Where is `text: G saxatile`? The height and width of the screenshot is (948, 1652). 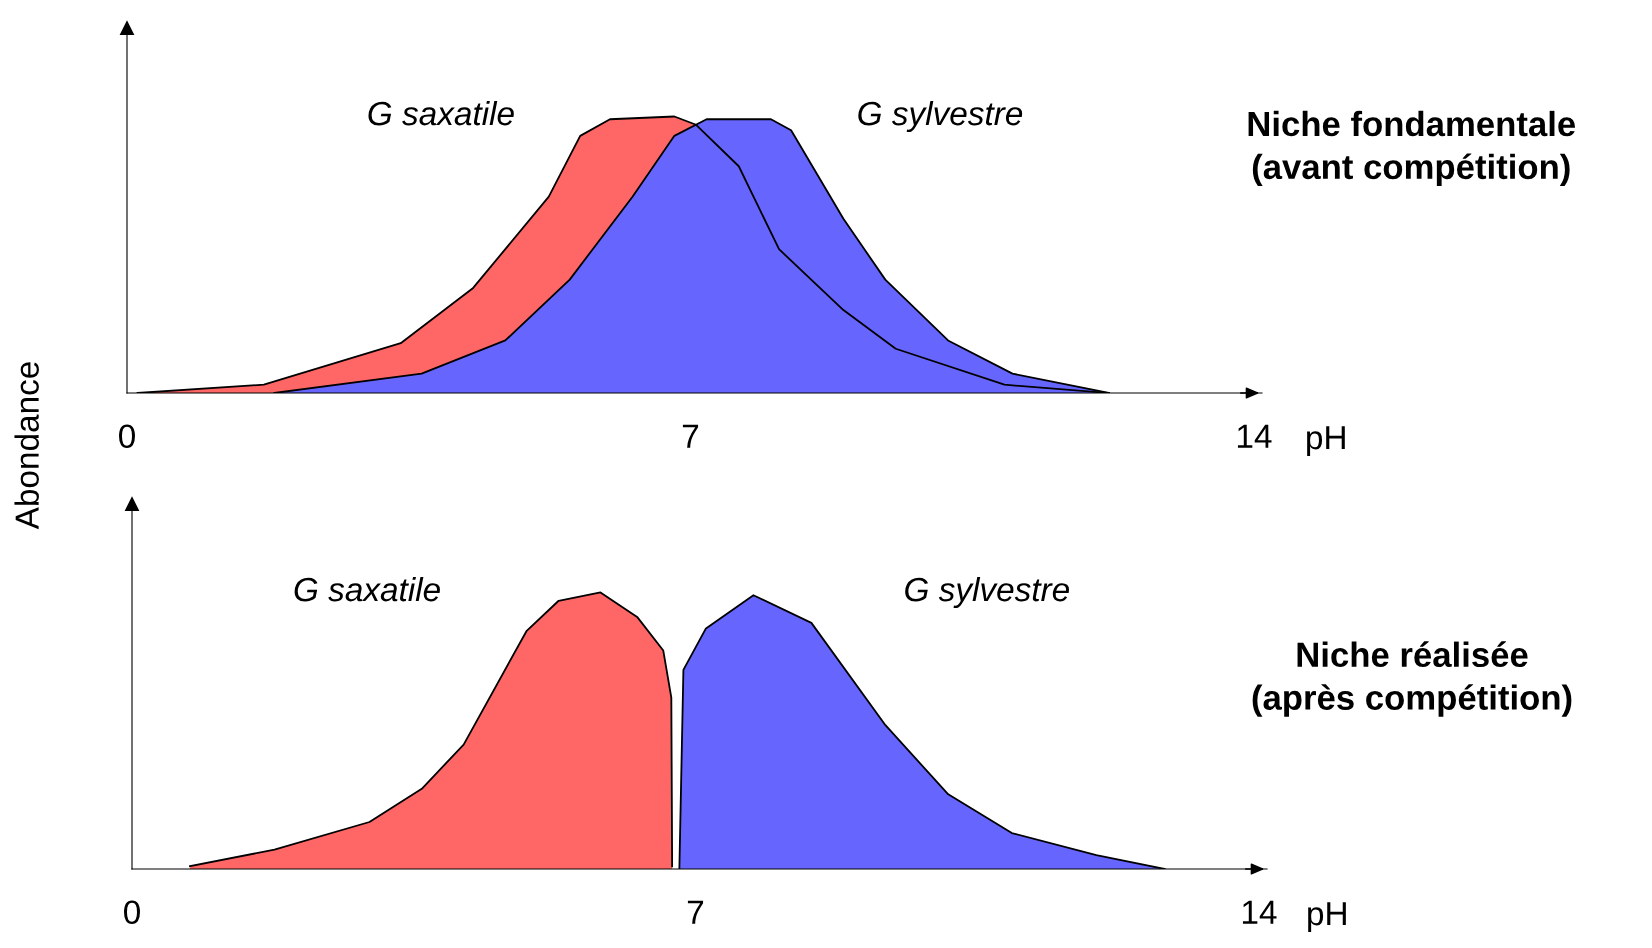 text: G saxatile is located at coordinates (367, 589).